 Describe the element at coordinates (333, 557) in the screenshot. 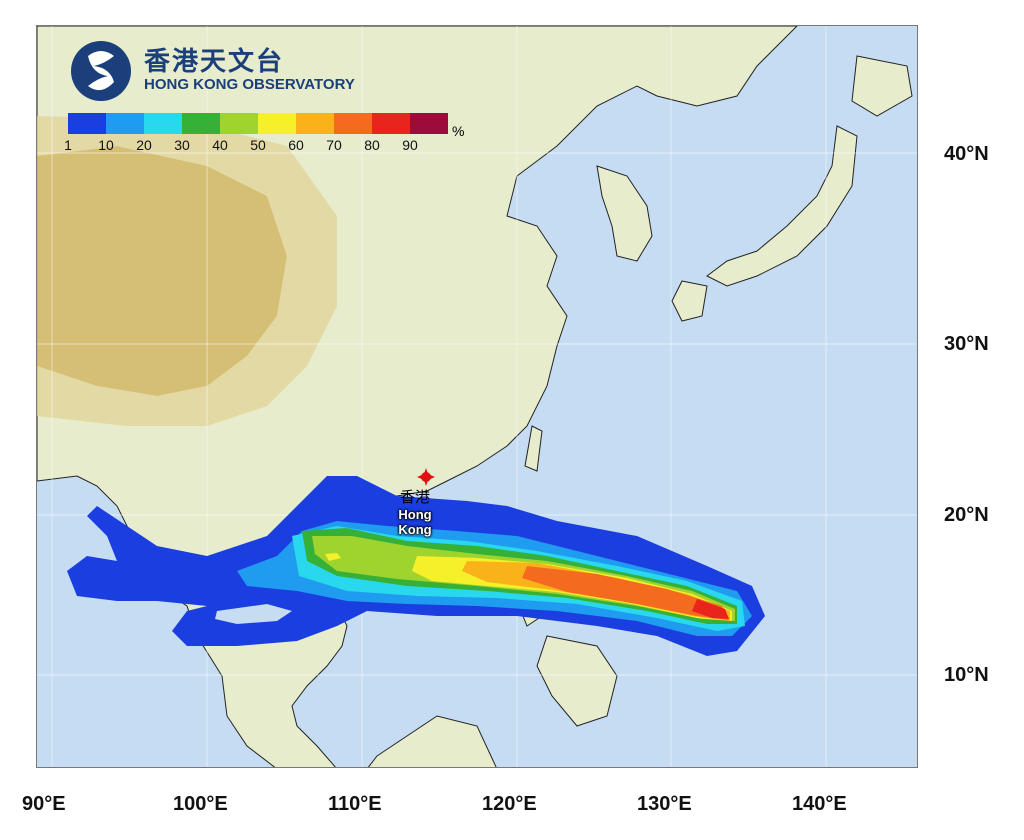

I see `swath-peak-yellow-west` at that location.